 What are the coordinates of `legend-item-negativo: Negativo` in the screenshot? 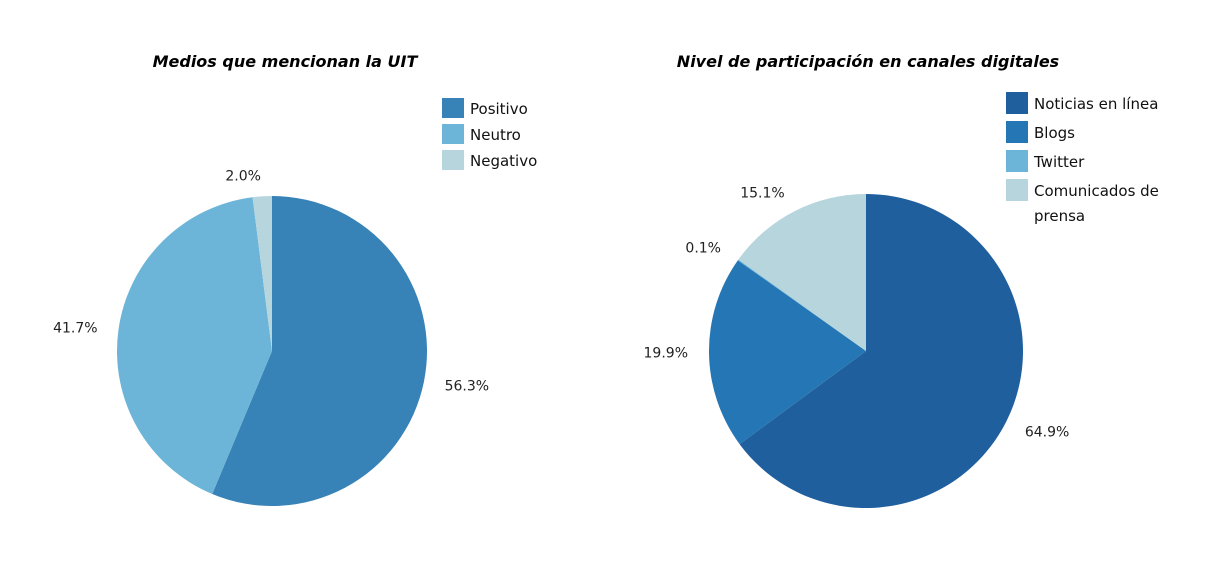 It's located at (489, 160).